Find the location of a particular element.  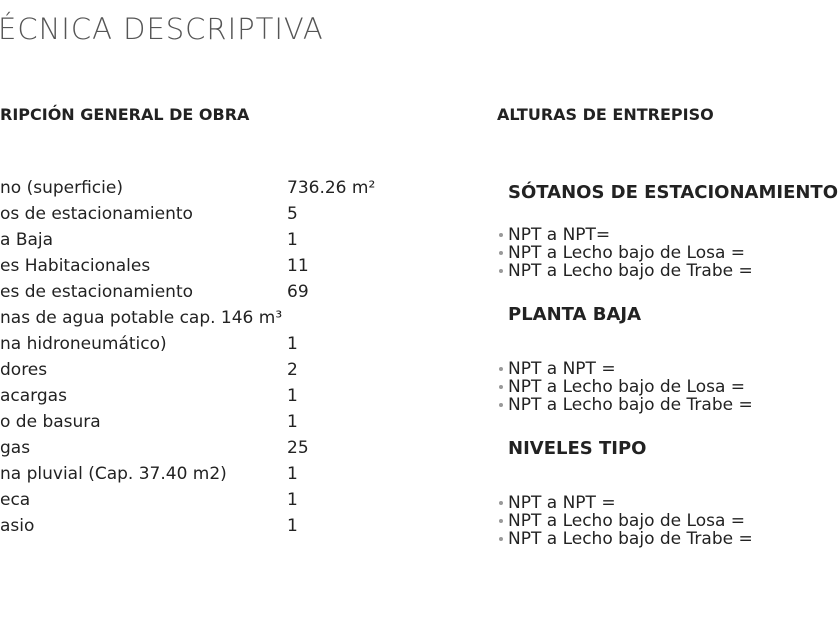

row-value: 25 is located at coordinates (298, 448).